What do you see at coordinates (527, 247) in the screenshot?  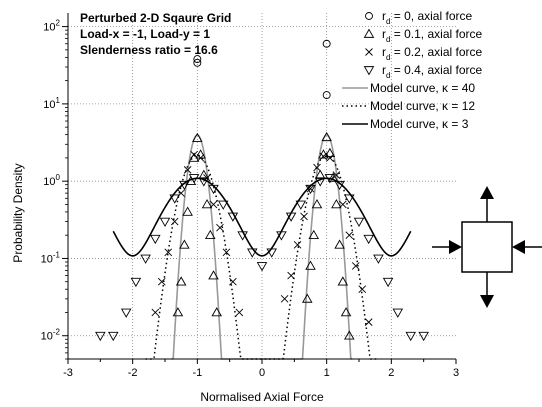 I see `arrow-left-in-icon` at bounding box center [527, 247].